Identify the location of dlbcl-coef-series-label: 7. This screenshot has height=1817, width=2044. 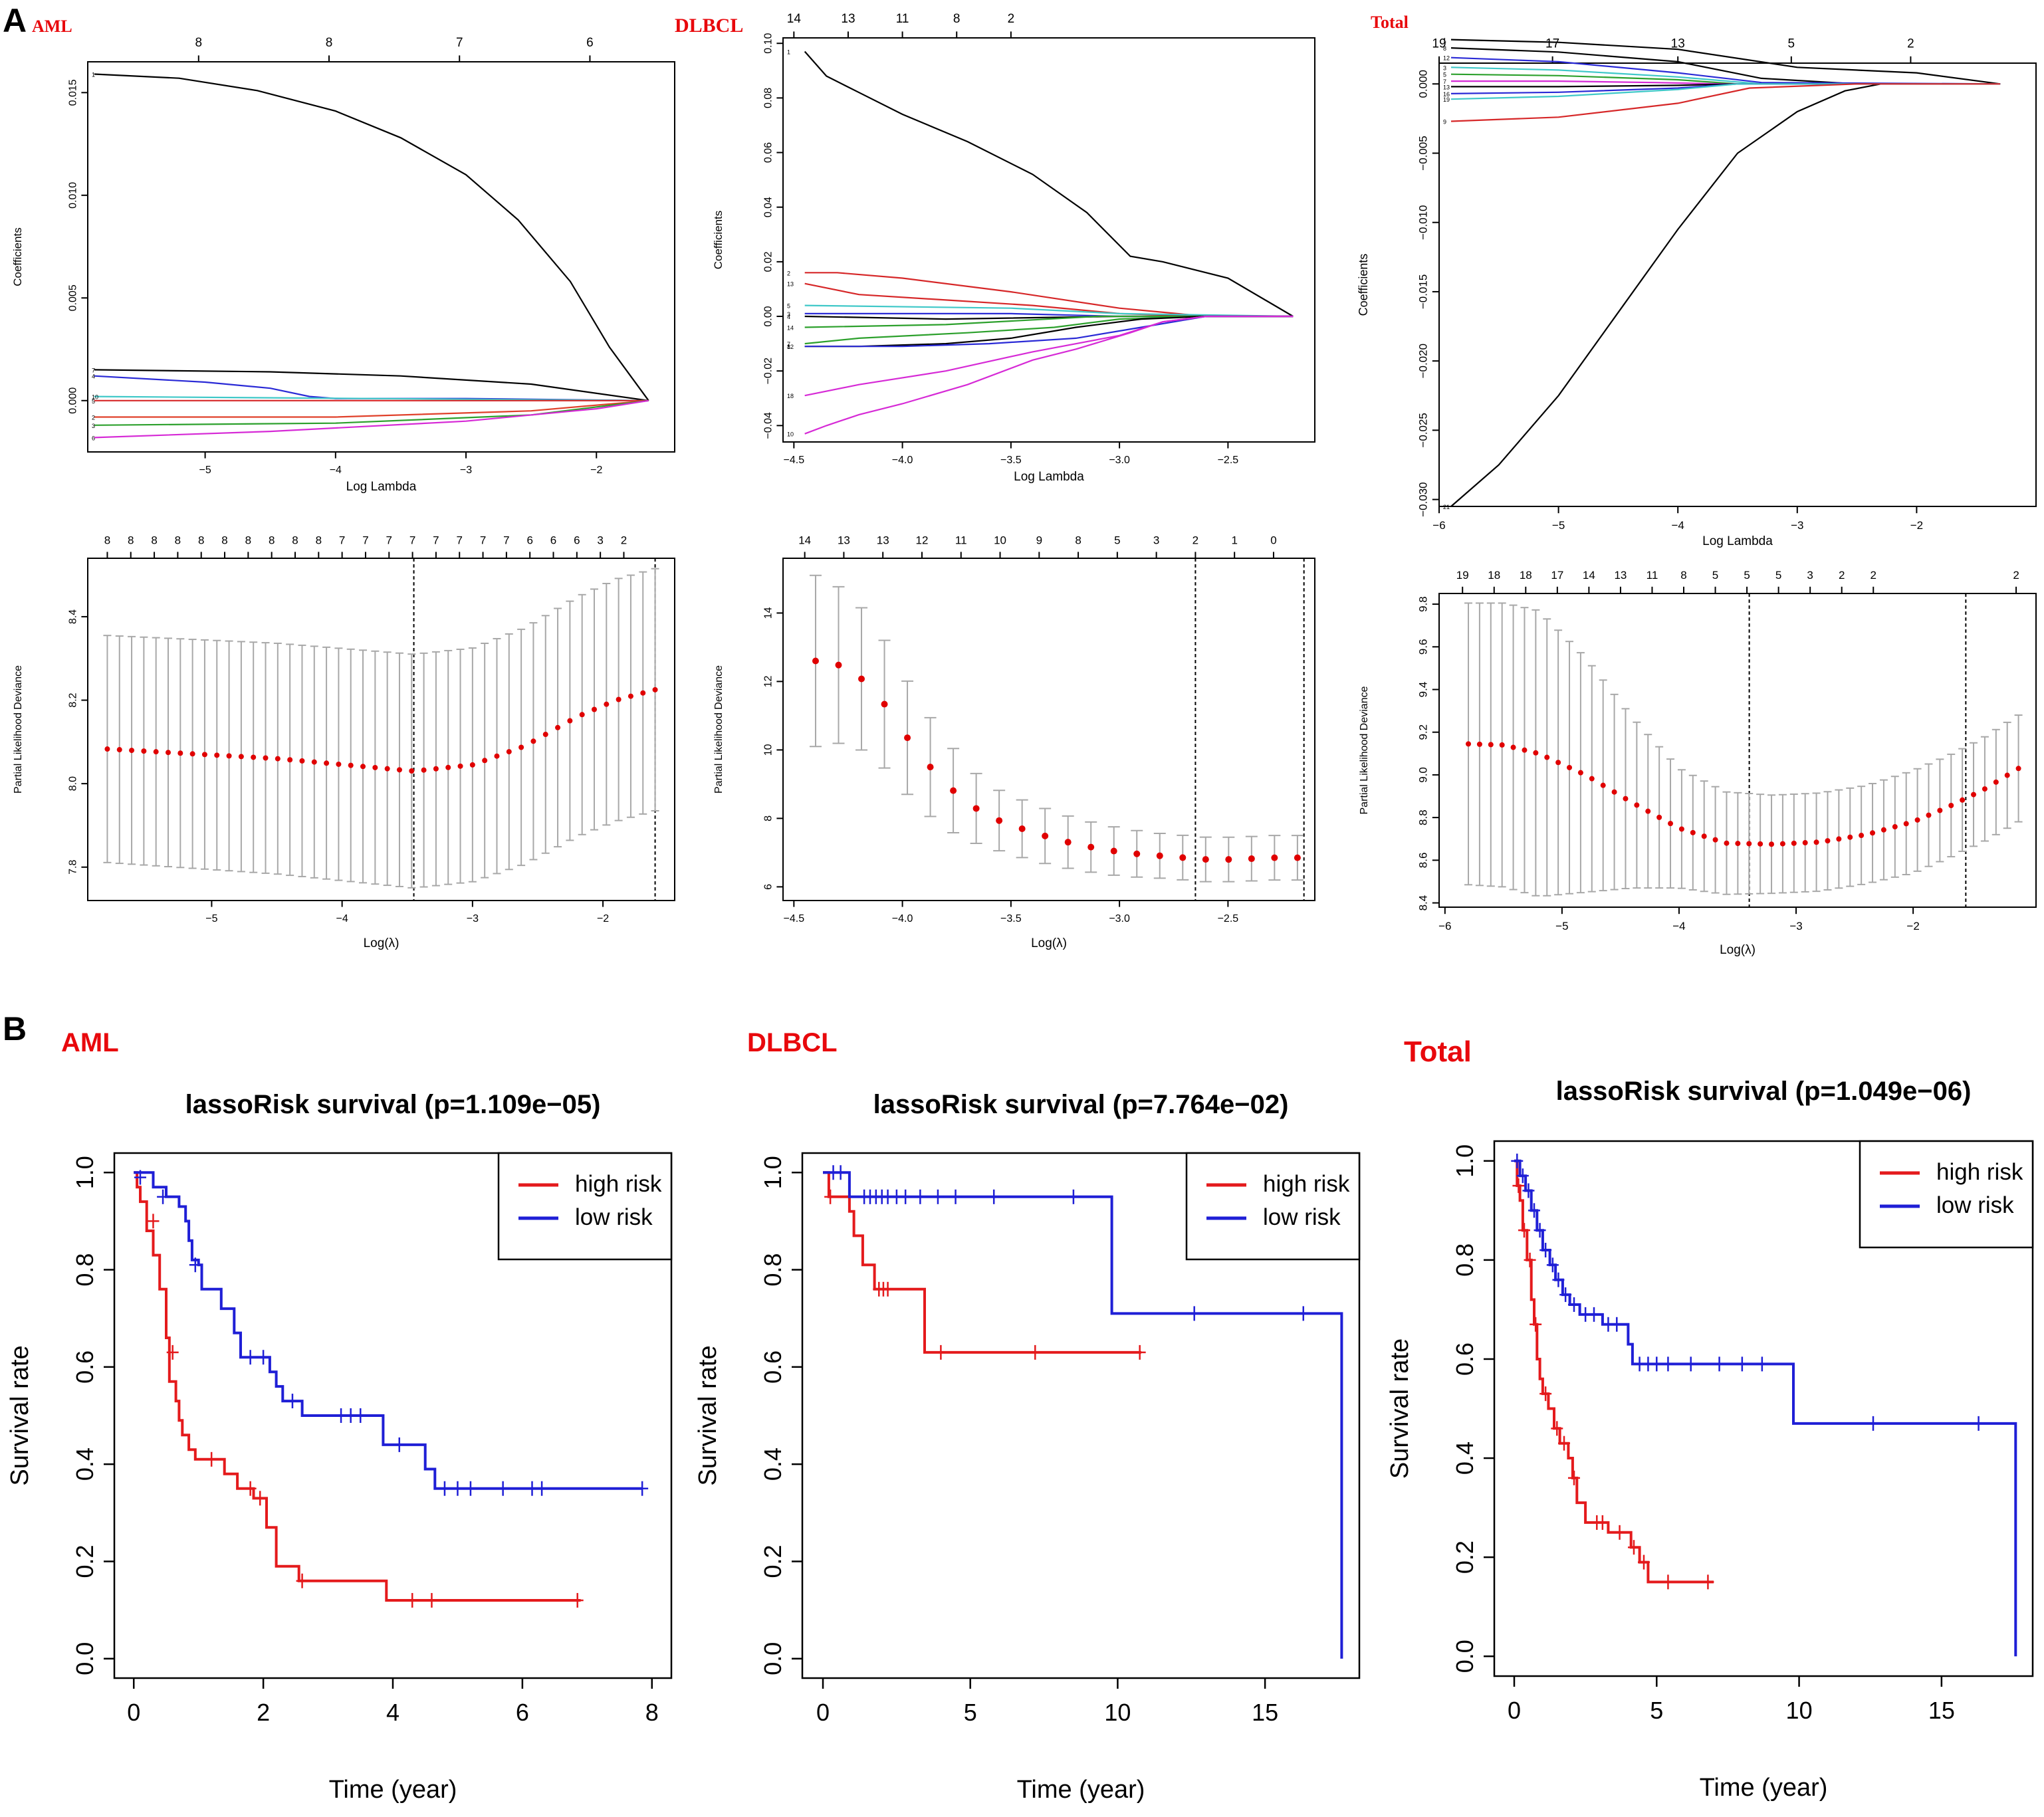
(789, 344).